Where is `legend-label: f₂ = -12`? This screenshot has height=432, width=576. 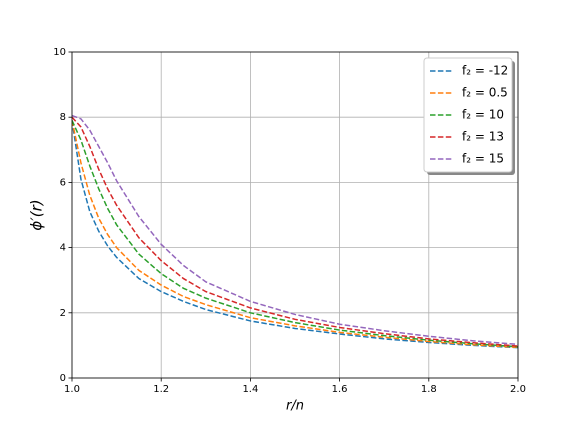 legend-label: f₂ = -12 is located at coordinates (485, 71).